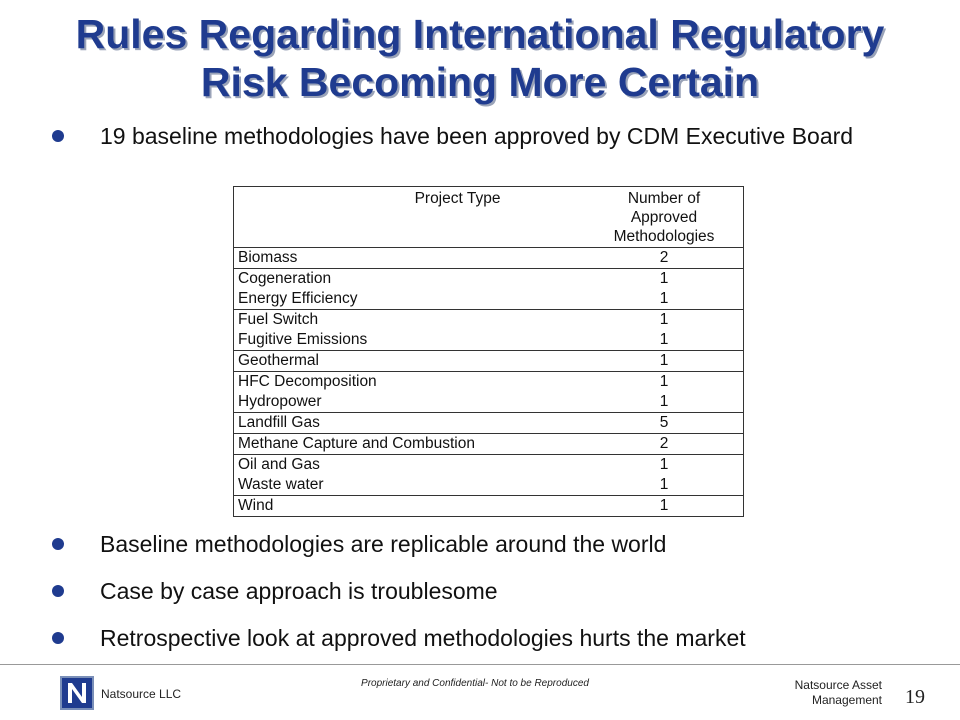 This screenshot has width=960, height=720. I want to click on page-number: 19, so click(915, 697).